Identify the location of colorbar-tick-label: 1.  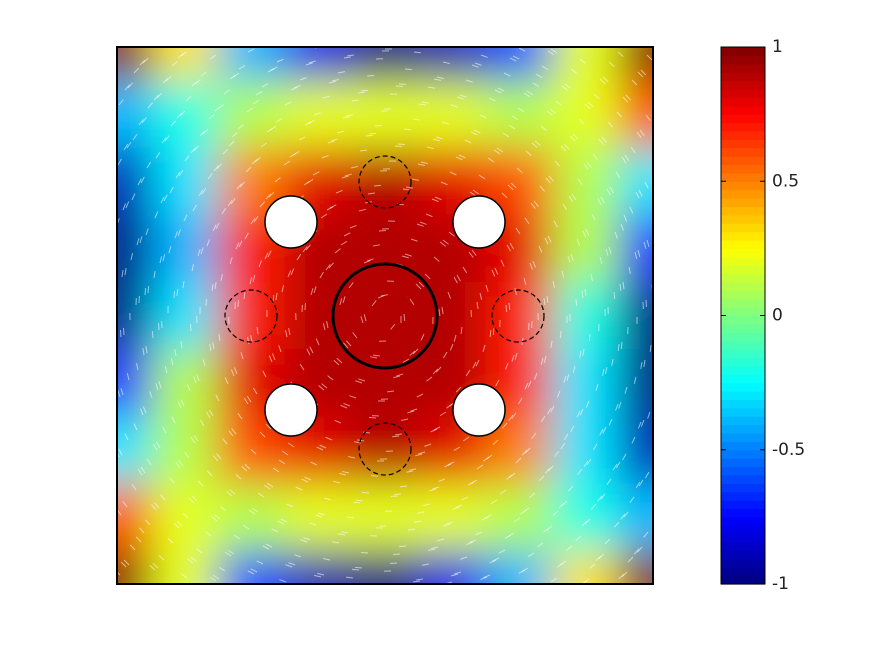
(777, 47).